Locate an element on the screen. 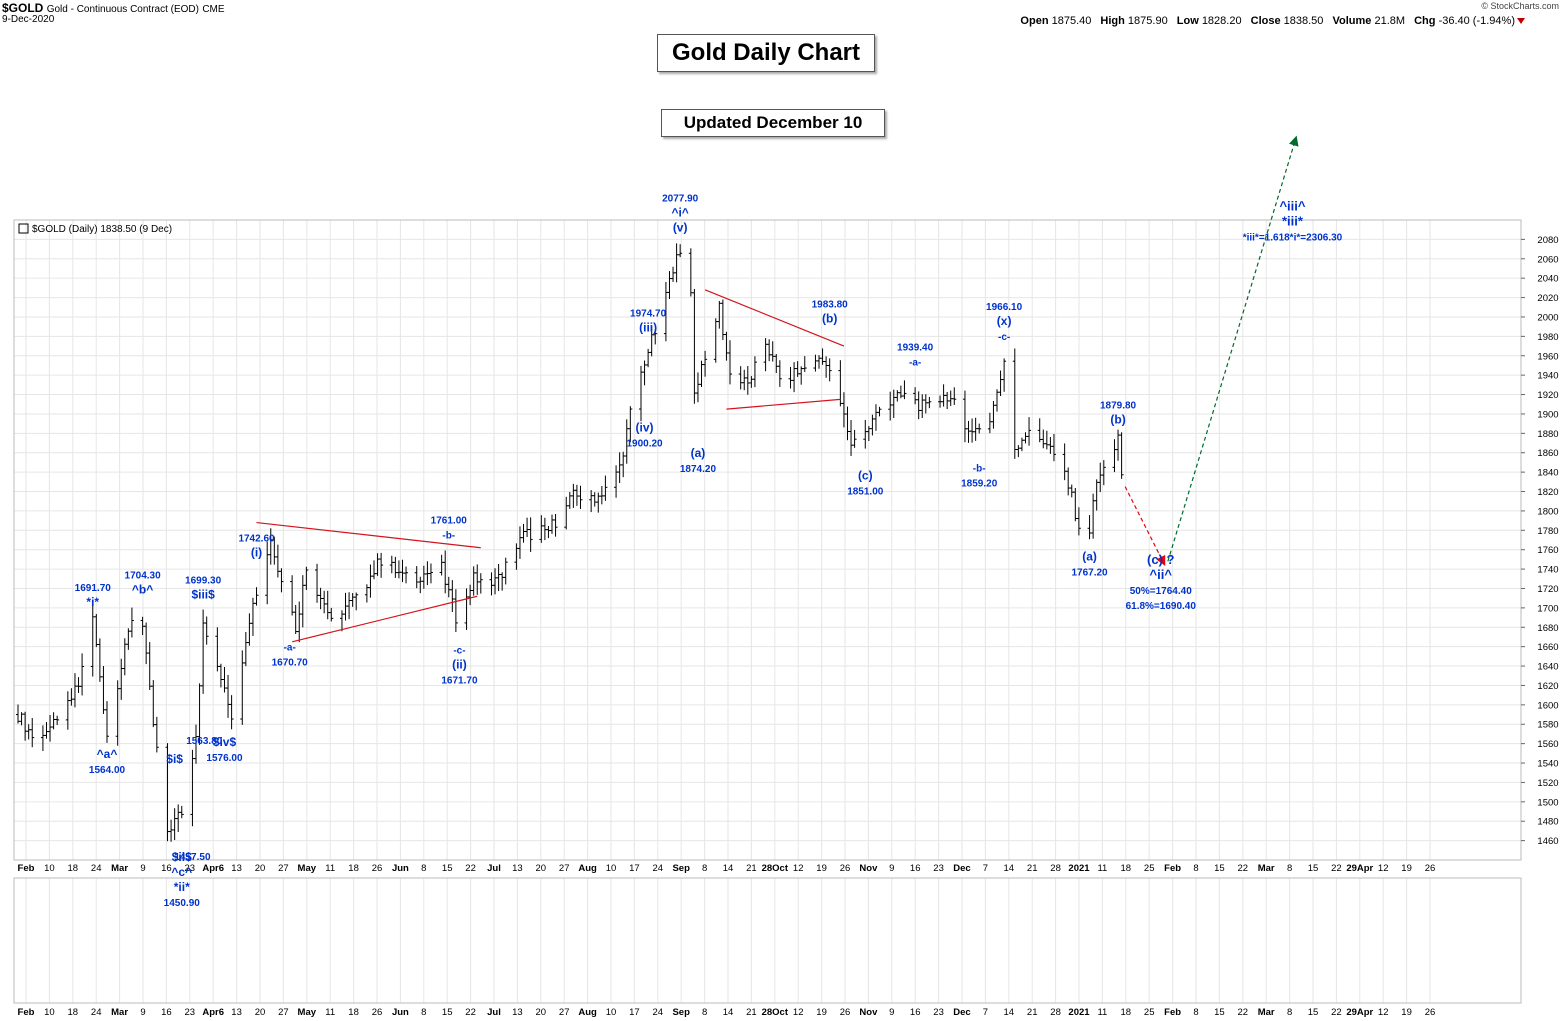  y-tick-label: 1700 is located at coordinates (1547, 608).